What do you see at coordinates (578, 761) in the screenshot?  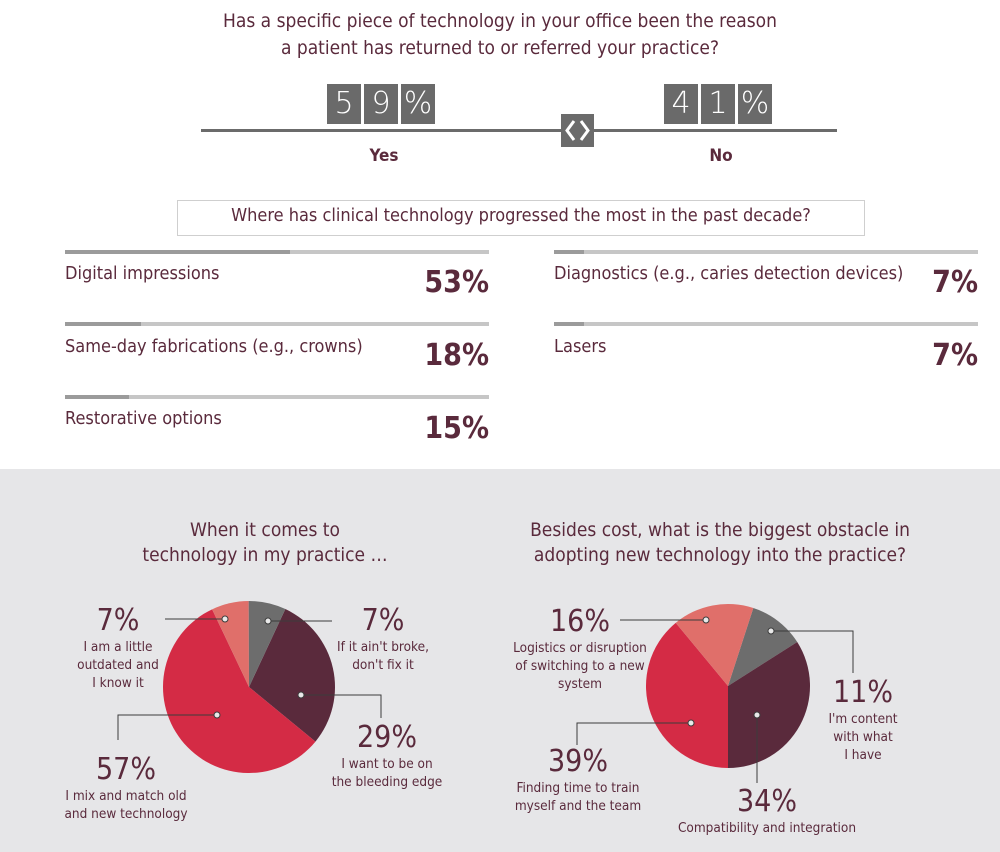 I see `pie-label-percent: 39%` at bounding box center [578, 761].